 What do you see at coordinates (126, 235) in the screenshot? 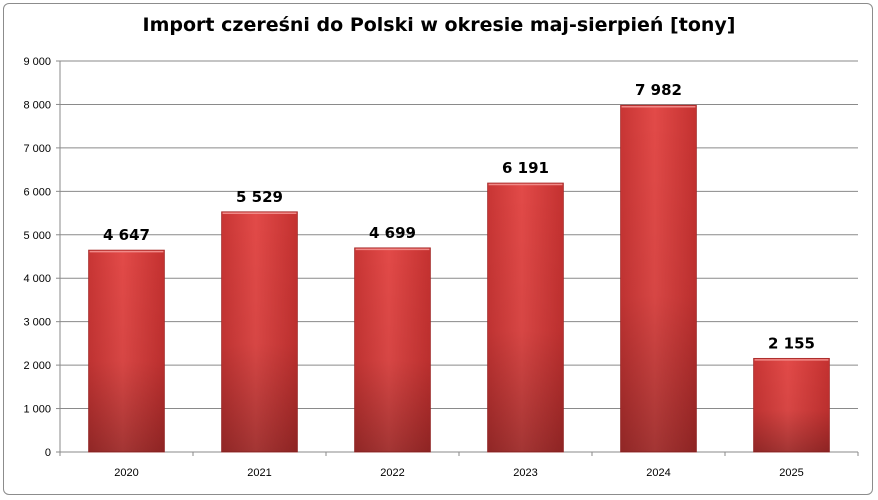
I see `data-label: 4 647` at bounding box center [126, 235].